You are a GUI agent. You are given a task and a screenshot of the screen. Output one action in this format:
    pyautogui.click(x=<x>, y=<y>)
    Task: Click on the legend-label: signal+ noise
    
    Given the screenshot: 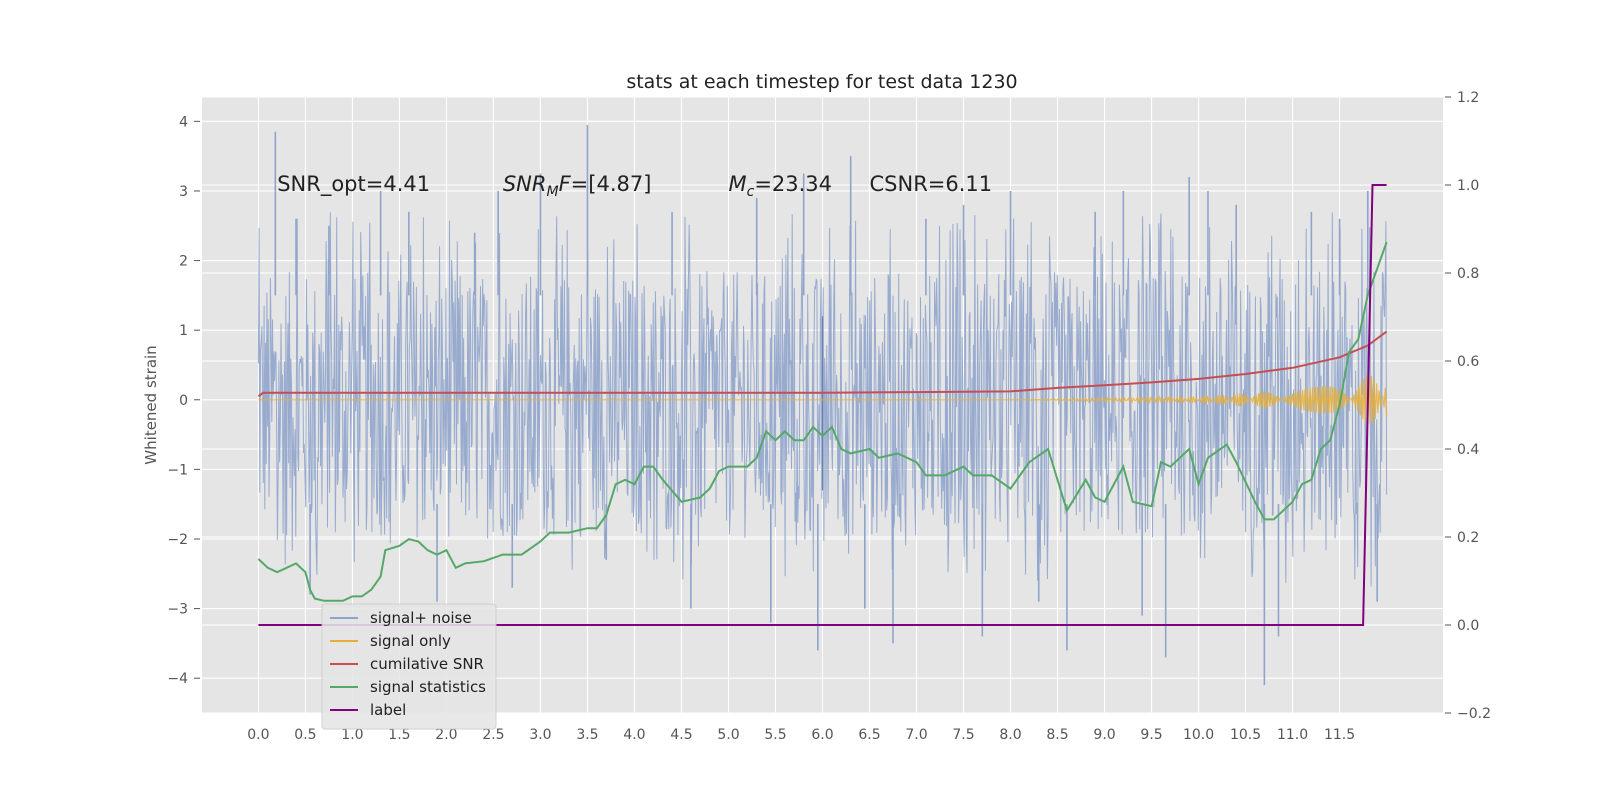 What is the action you would take?
    pyautogui.click(x=421, y=618)
    